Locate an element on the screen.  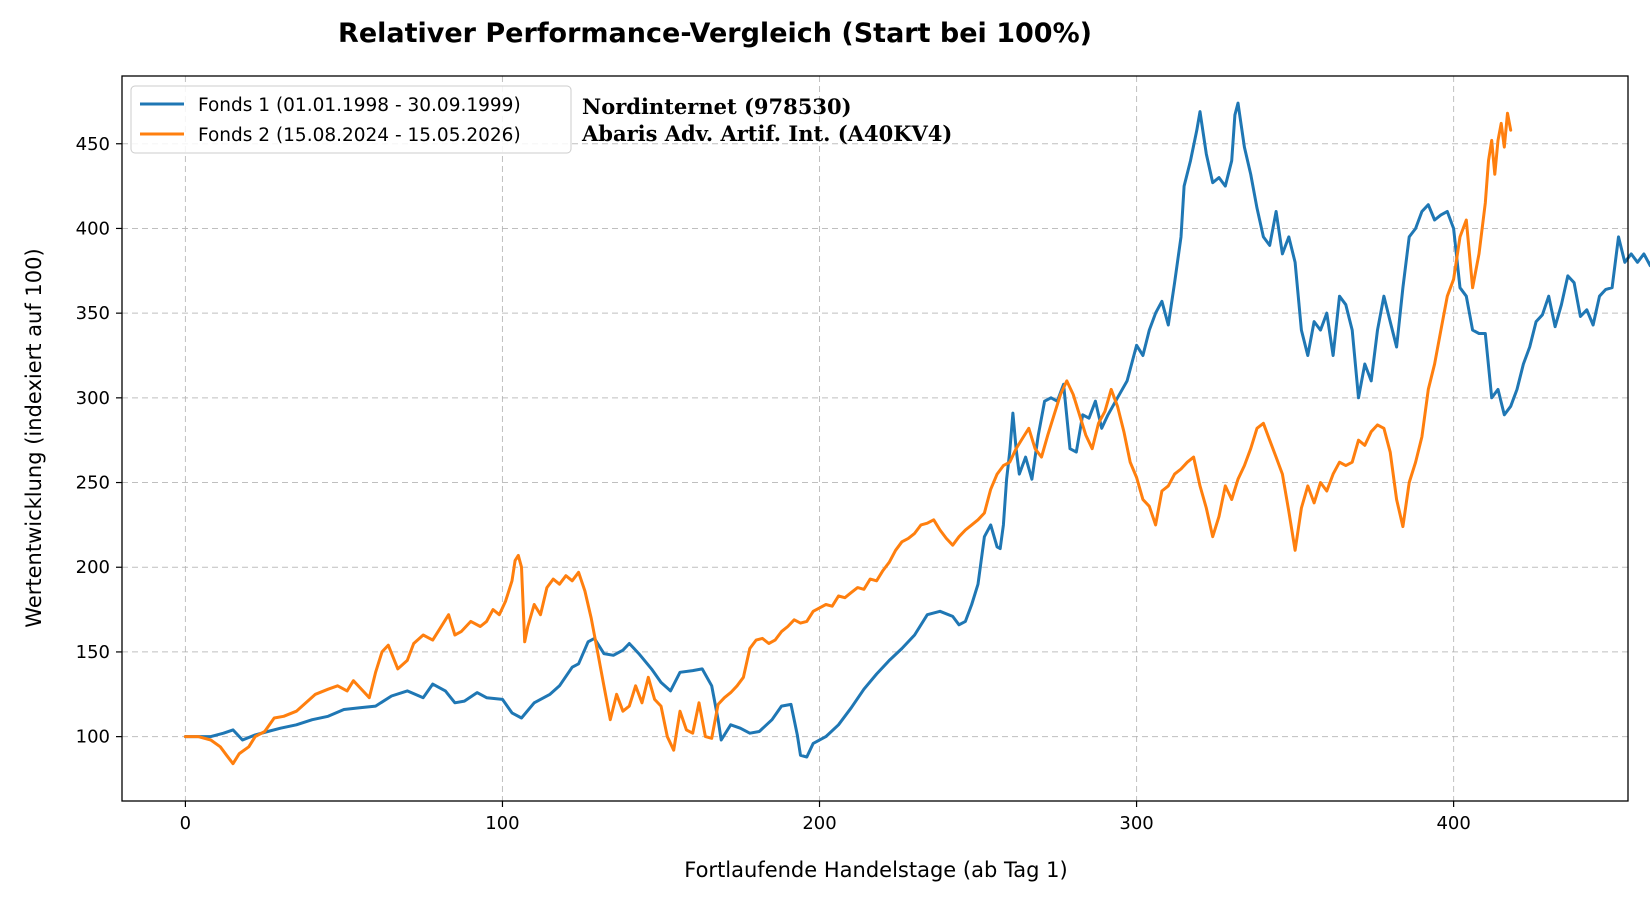
y-tick-label: 100 is located at coordinates (93, 737).